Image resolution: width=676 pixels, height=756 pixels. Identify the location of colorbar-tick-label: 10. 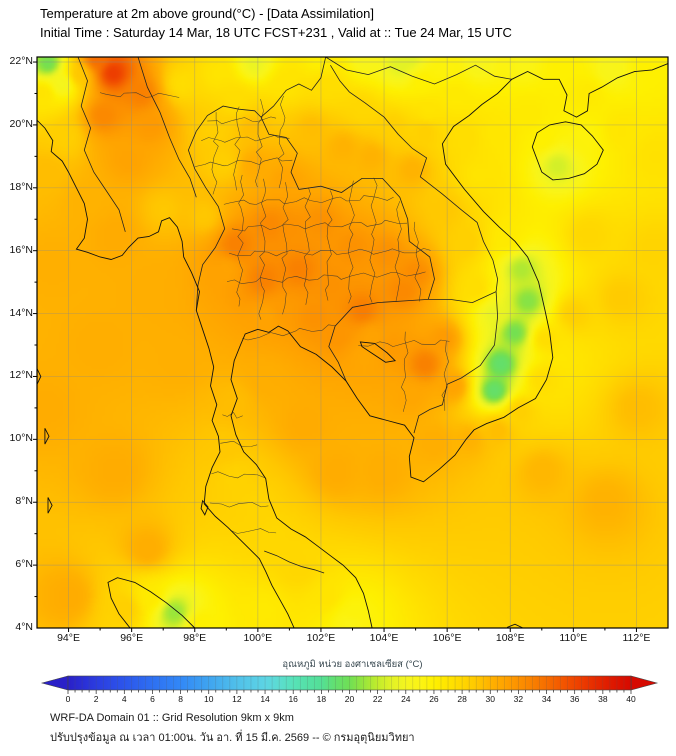
(209, 699).